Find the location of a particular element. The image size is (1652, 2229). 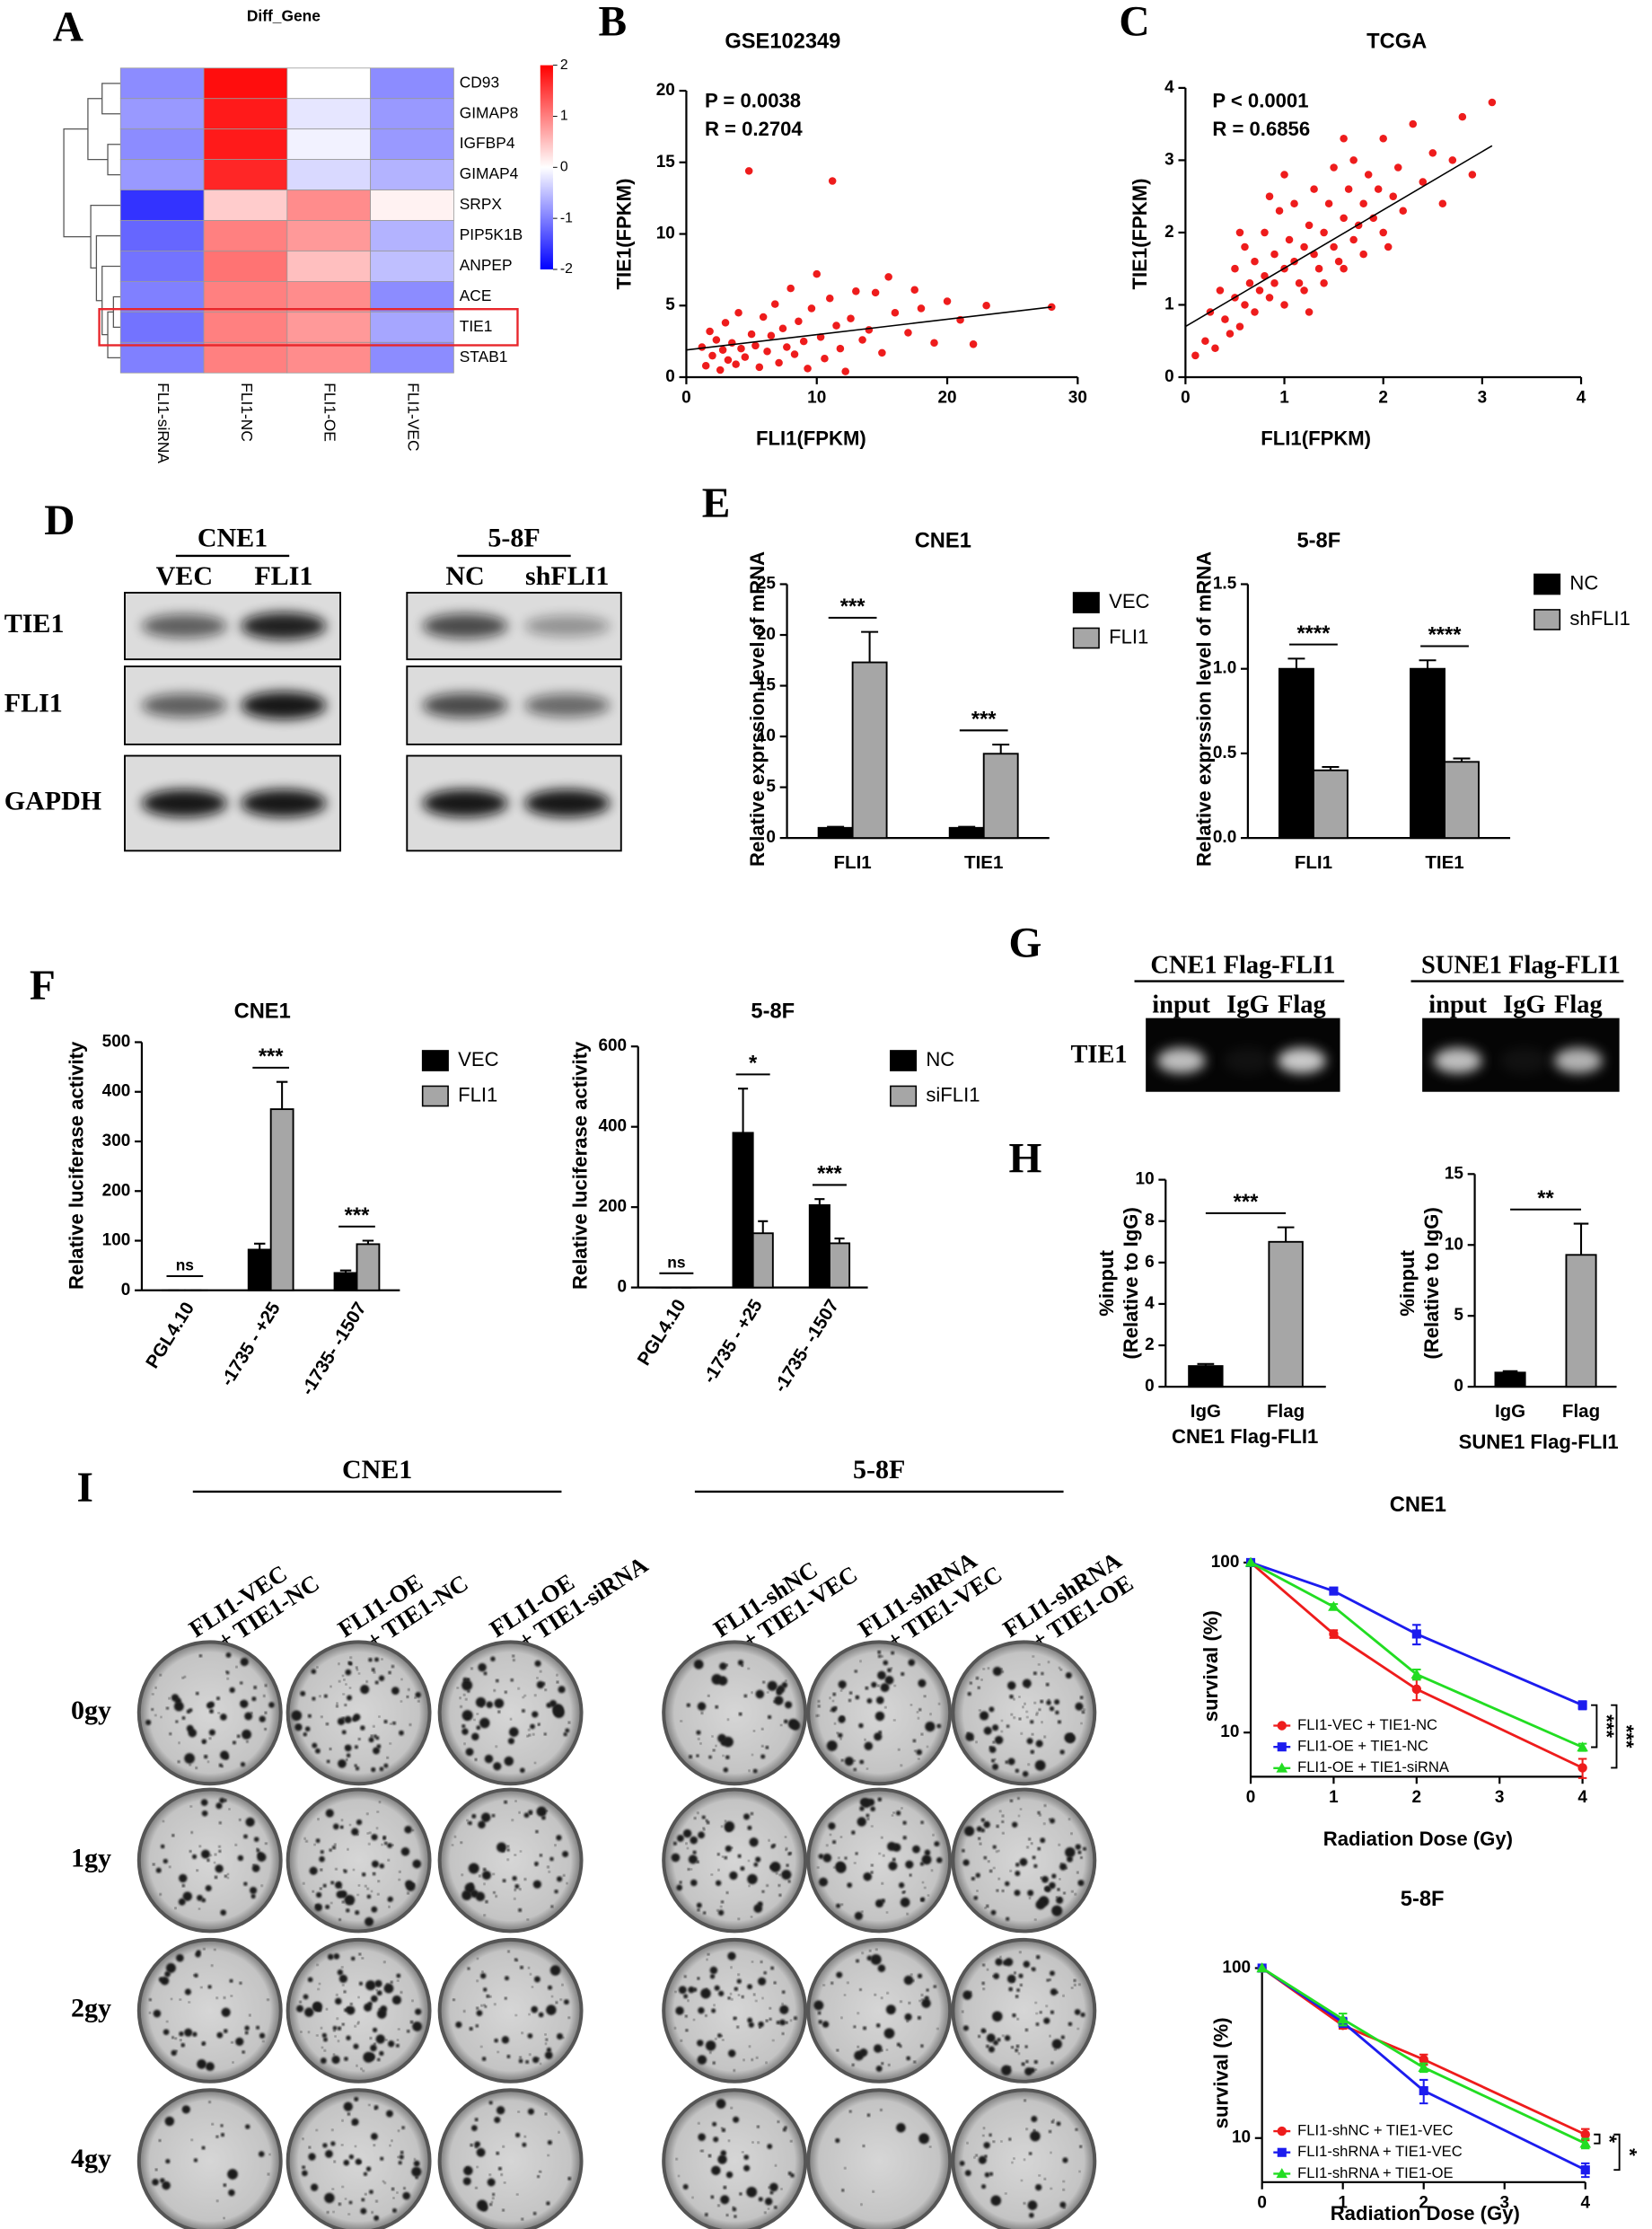

y-tick-label: 20 is located at coordinates (666, 90).